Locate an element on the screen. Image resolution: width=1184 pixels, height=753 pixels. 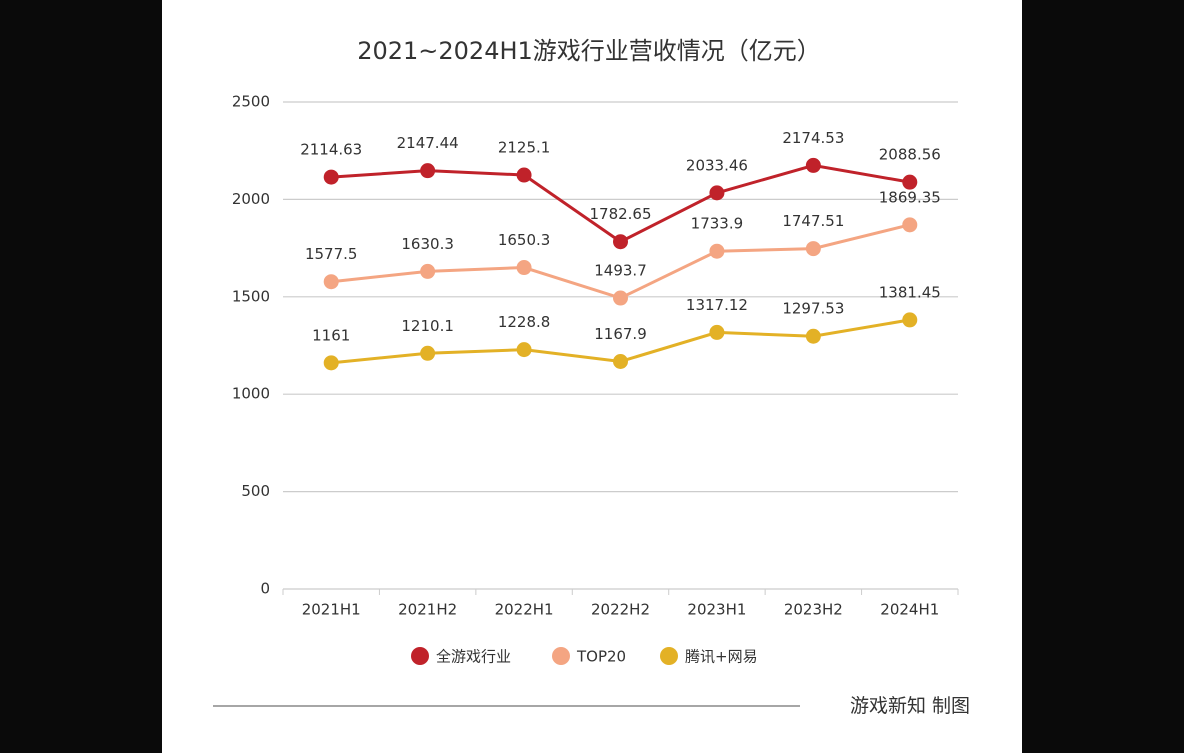
data-label: 1630.3 is located at coordinates (427, 244).